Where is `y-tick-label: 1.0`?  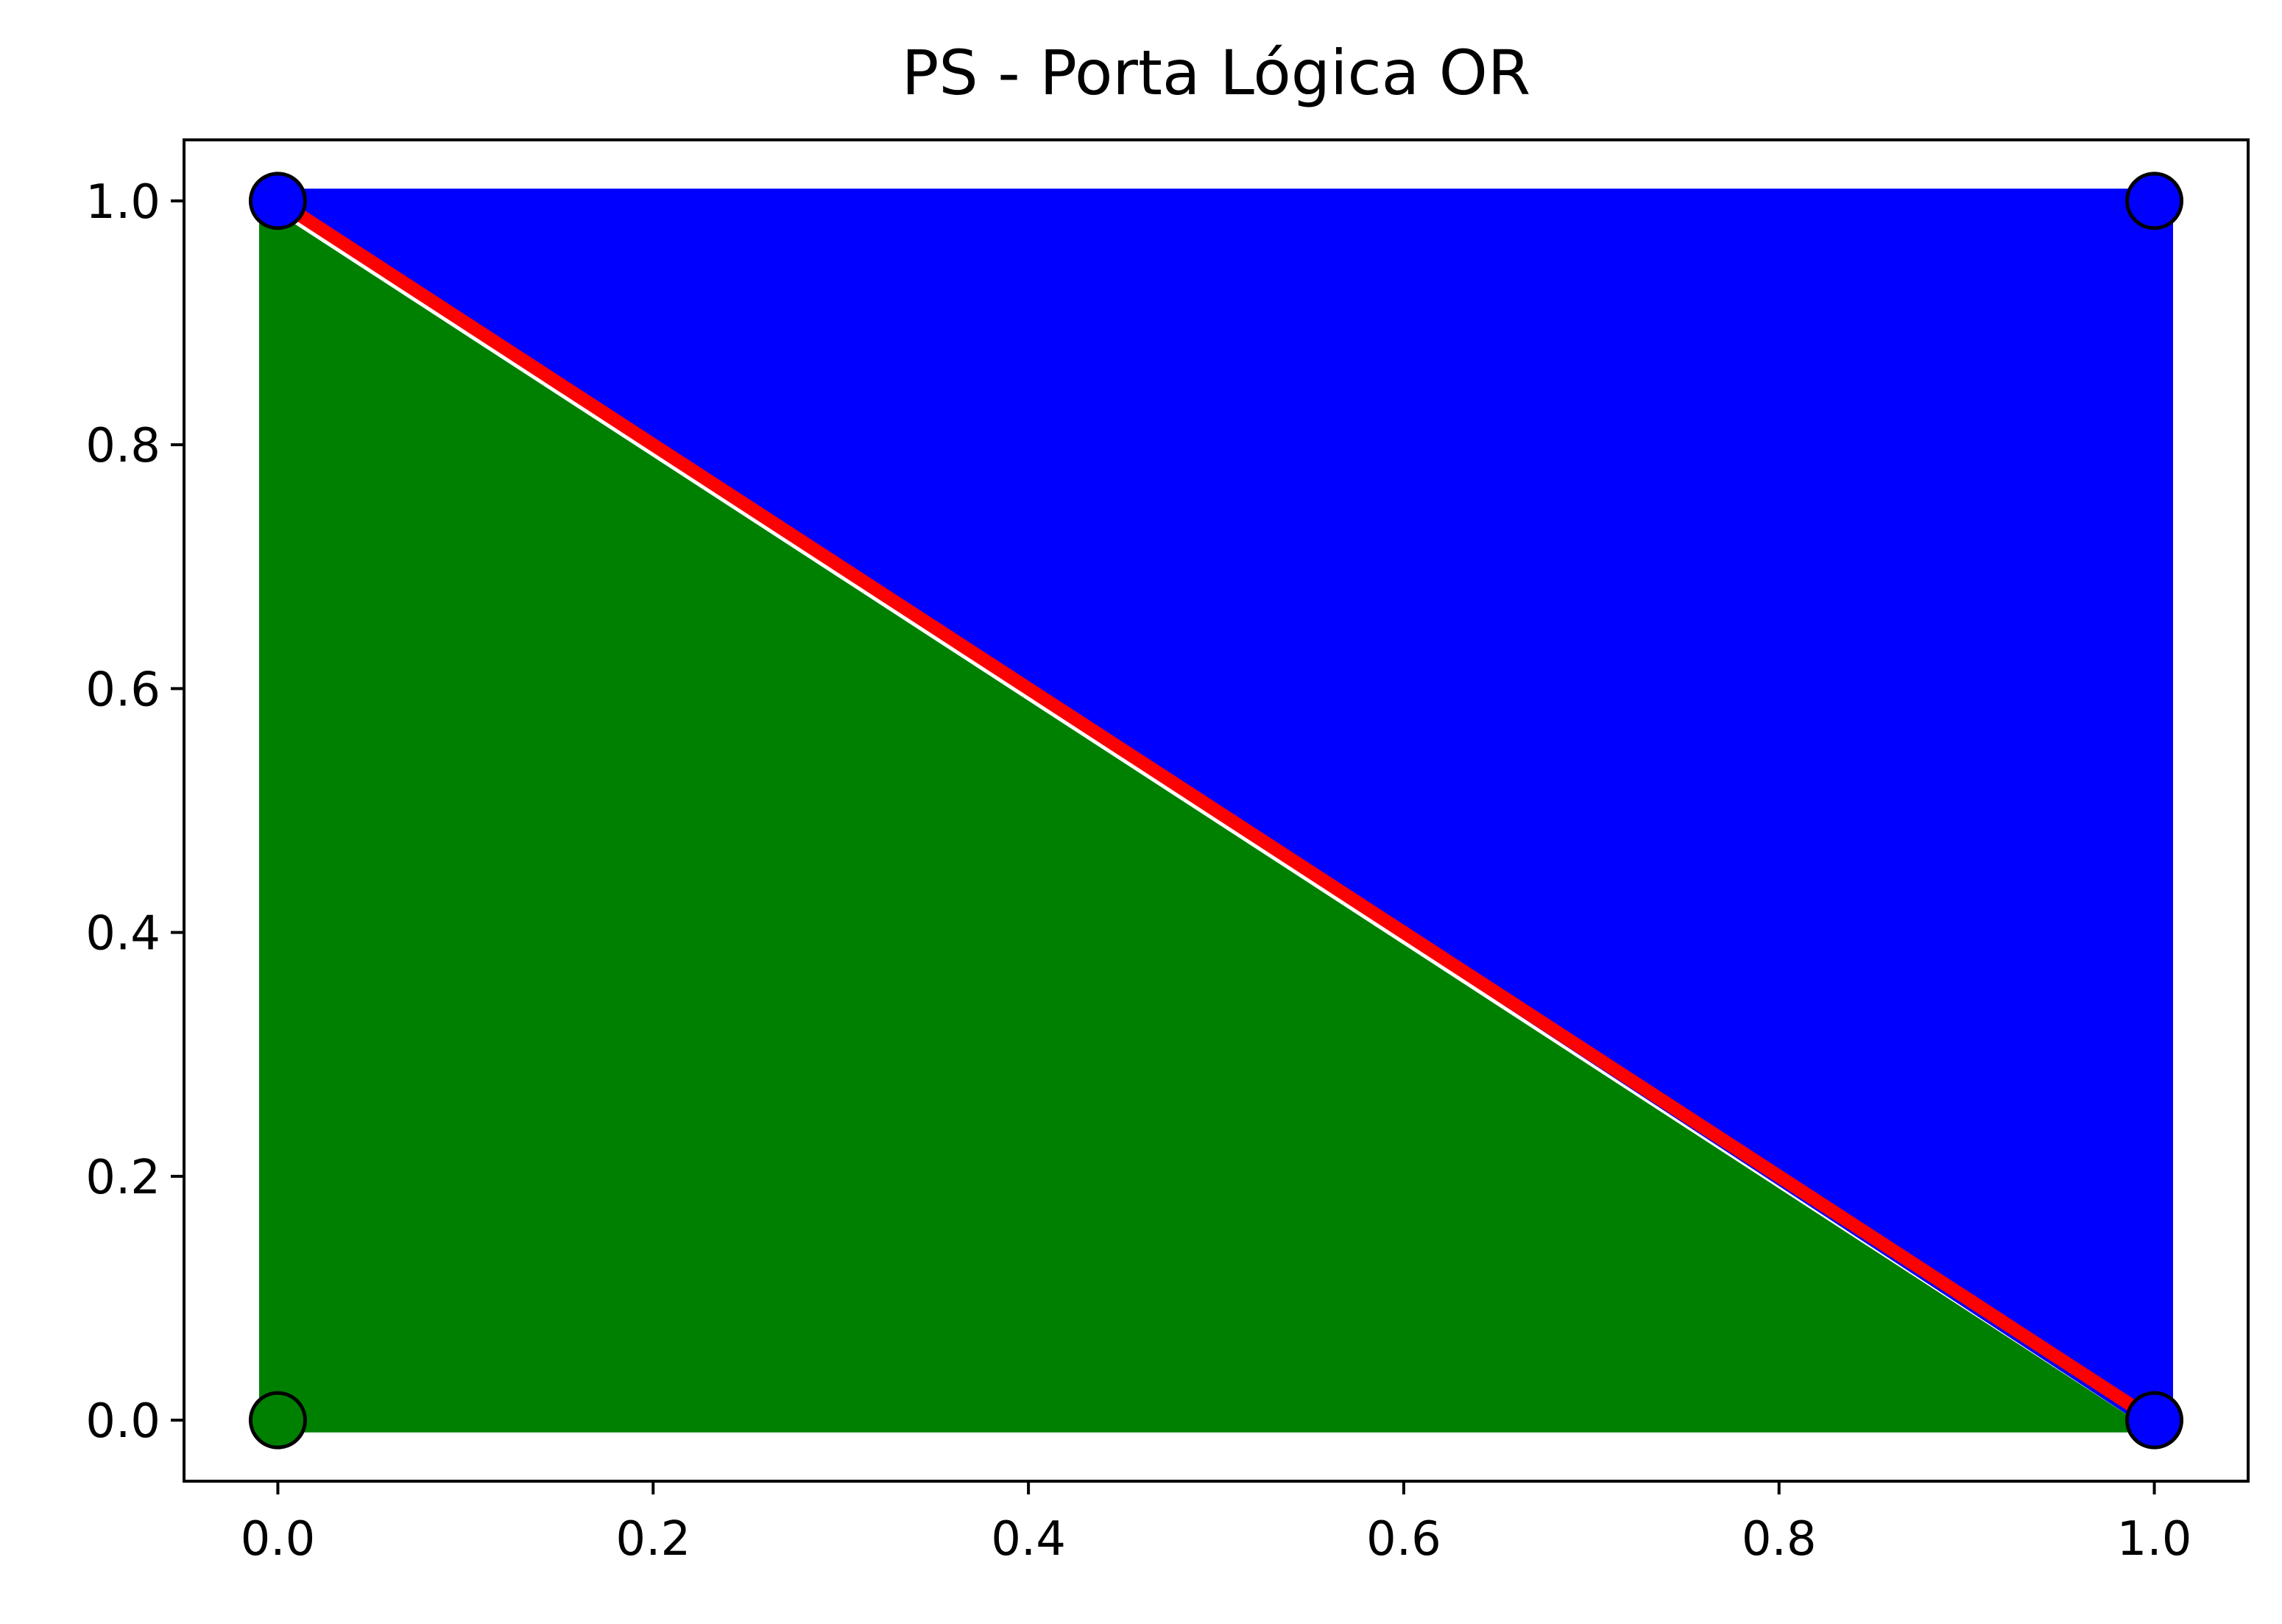
y-tick-label: 1.0 is located at coordinates (122, 202).